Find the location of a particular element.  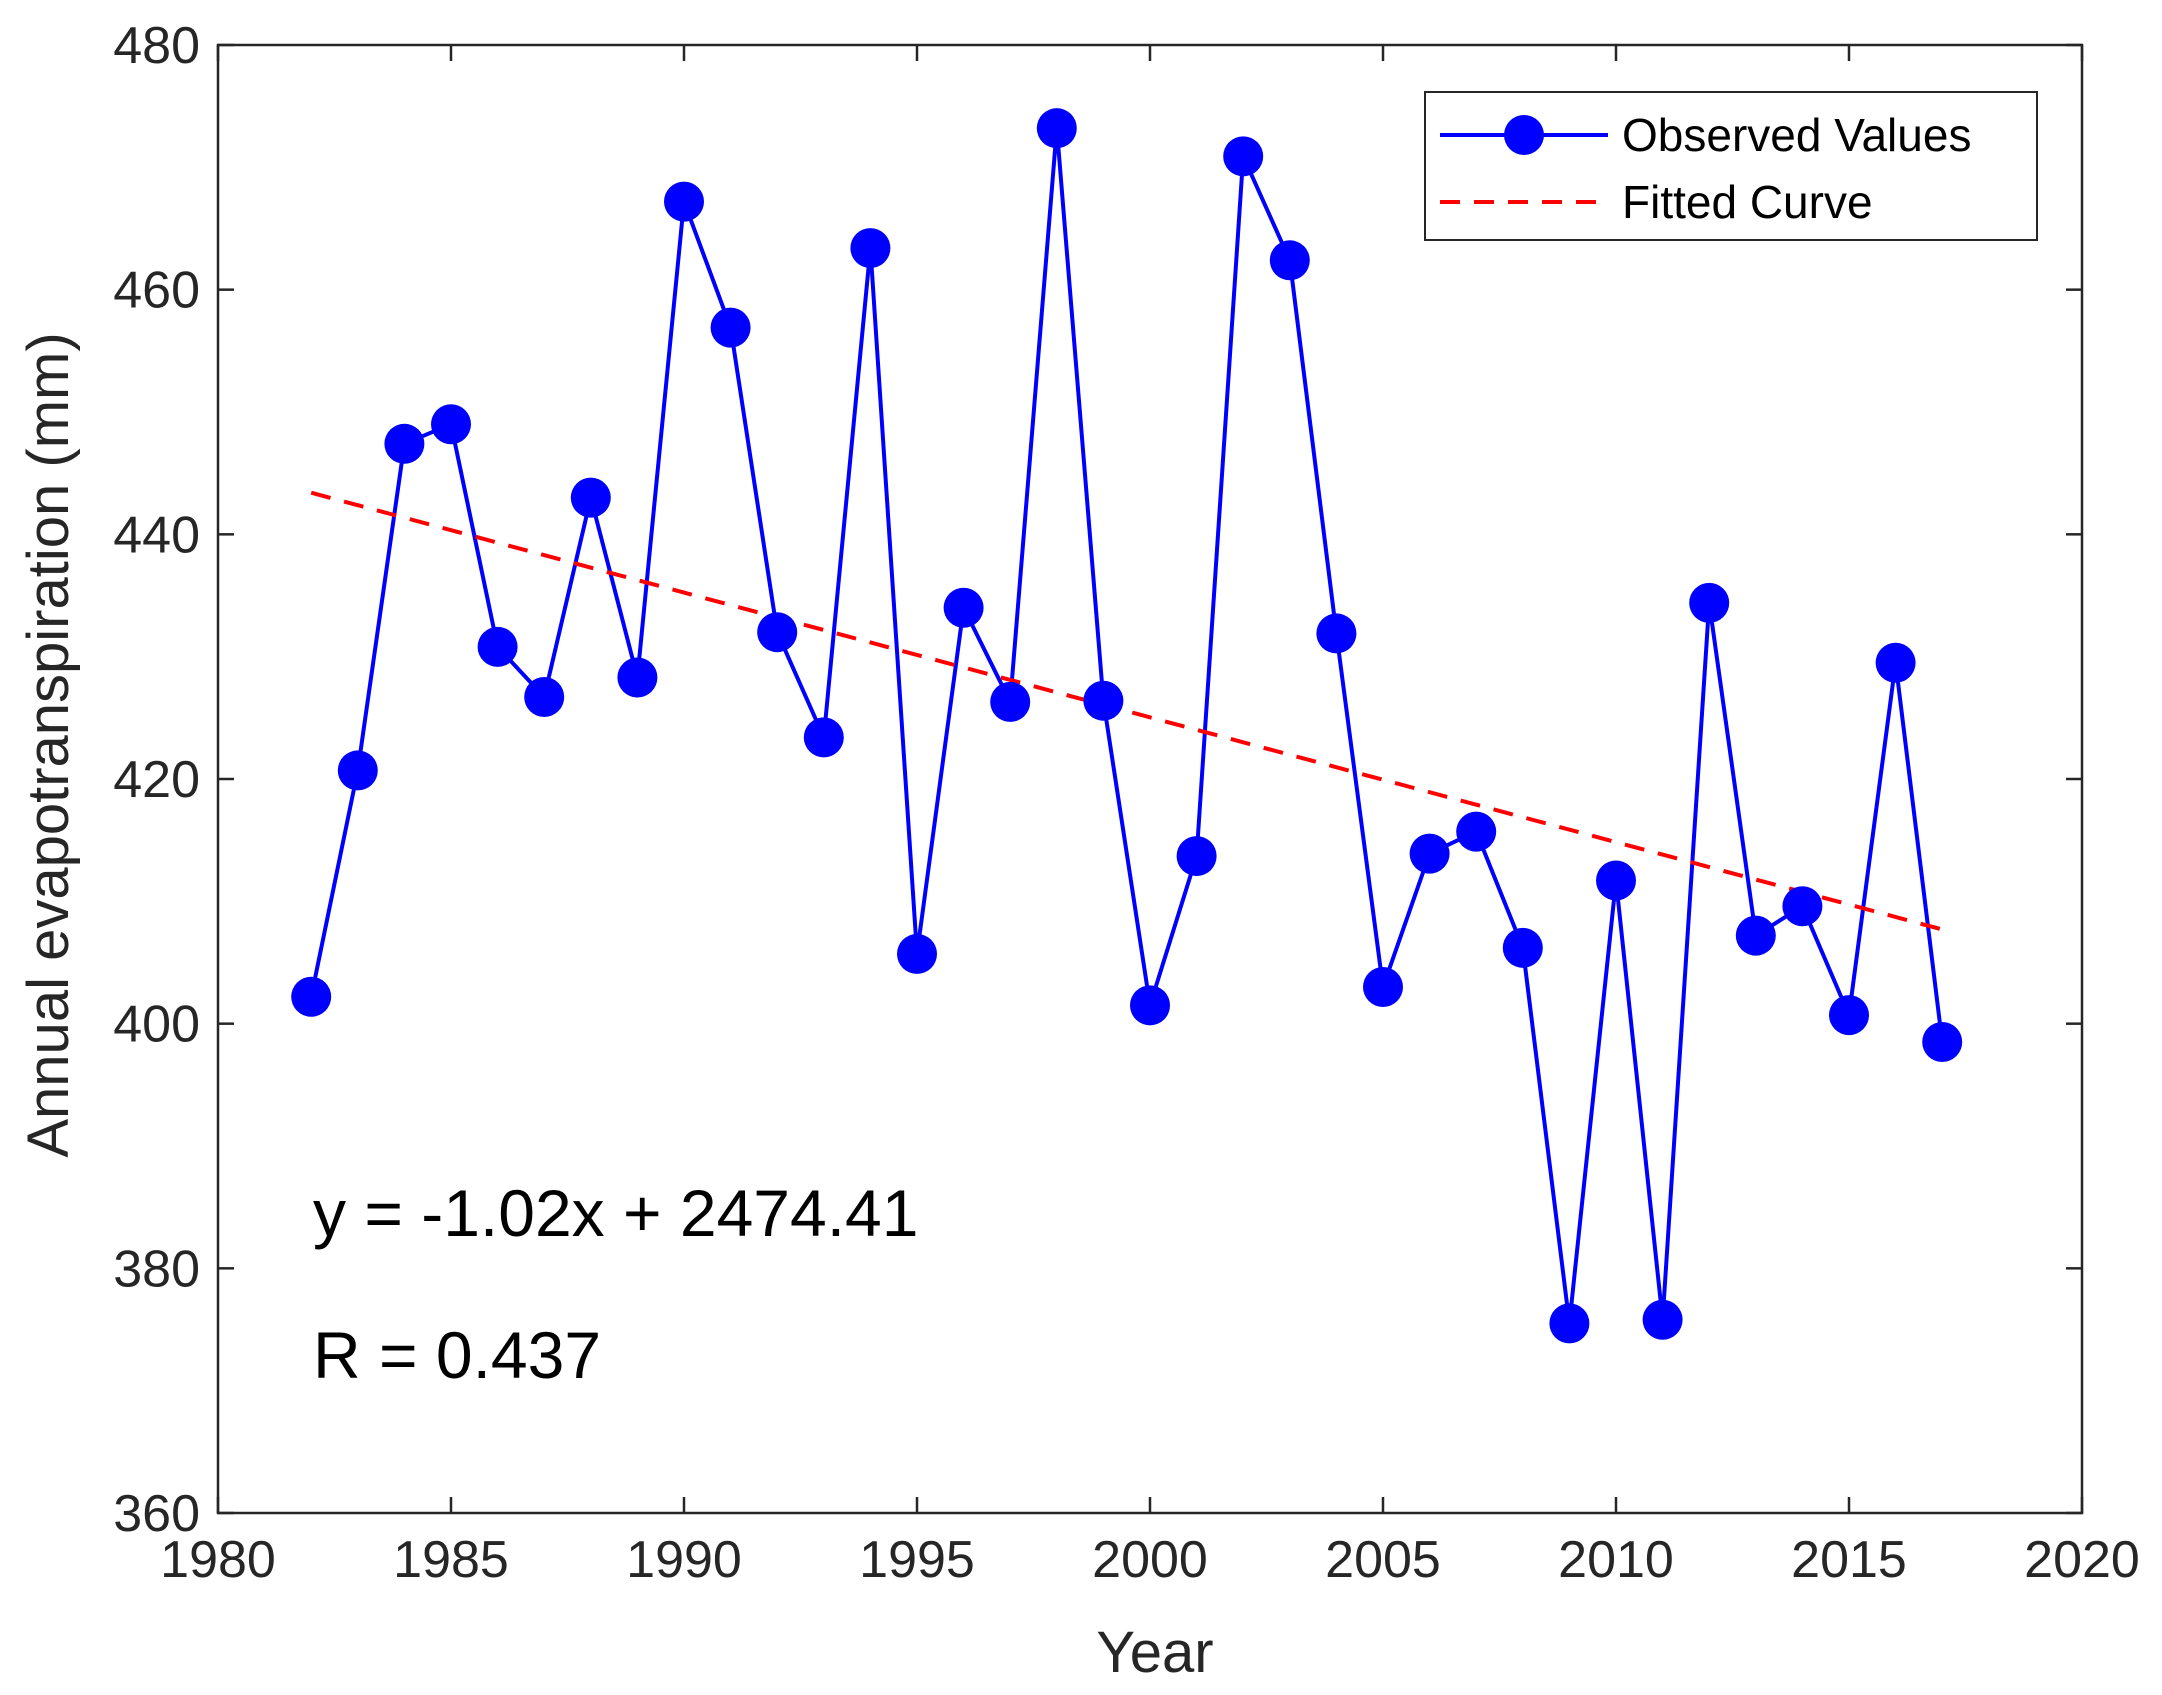

correlation-coefficient: R = 0.437 is located at coordinates (457, 1355).